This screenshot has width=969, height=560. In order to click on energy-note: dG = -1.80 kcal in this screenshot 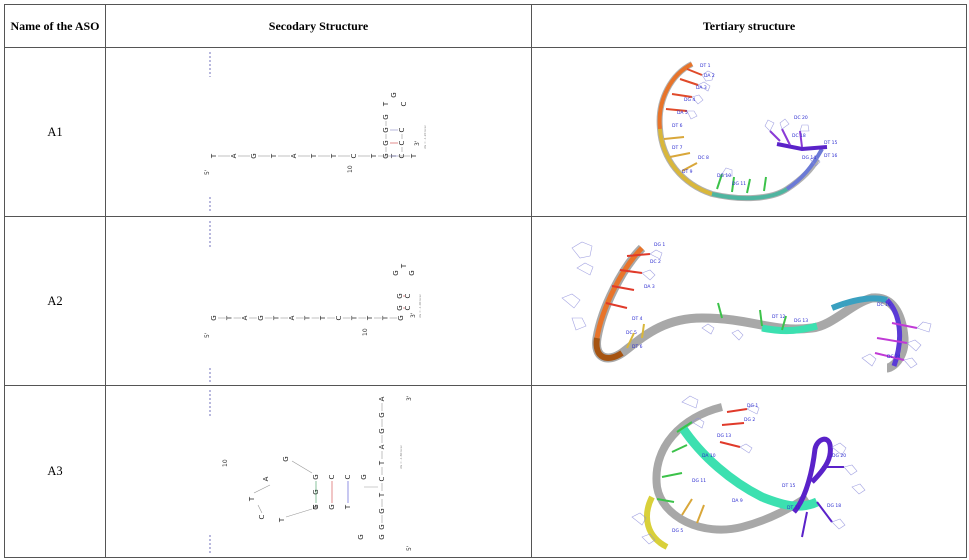, I will do `click(401, 457)`.